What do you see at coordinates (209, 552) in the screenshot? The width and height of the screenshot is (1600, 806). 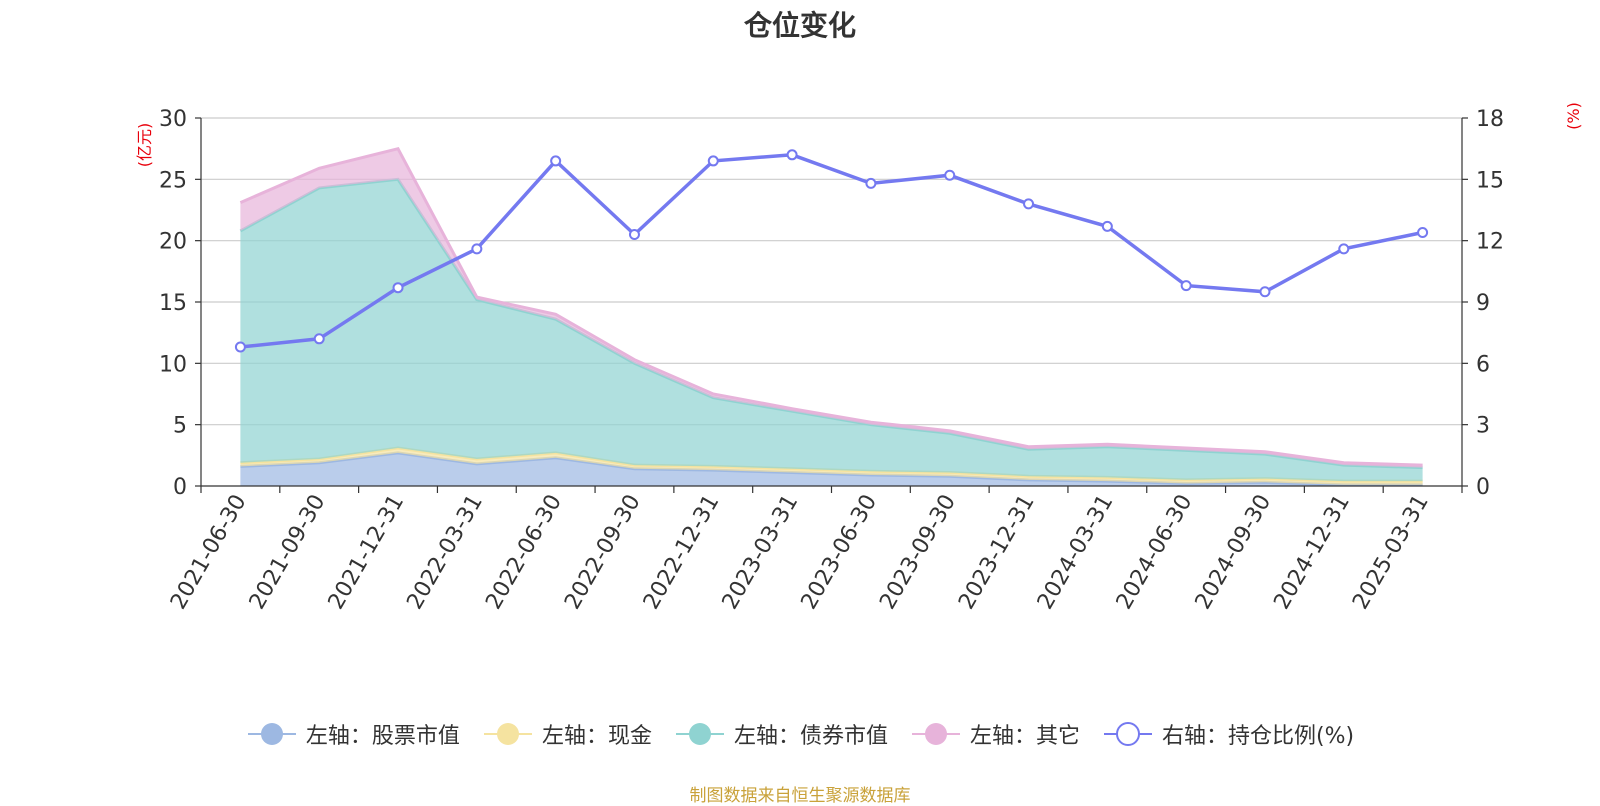 I see `x-tick-label: 2021-06-30` at bounding box center [209, 552].